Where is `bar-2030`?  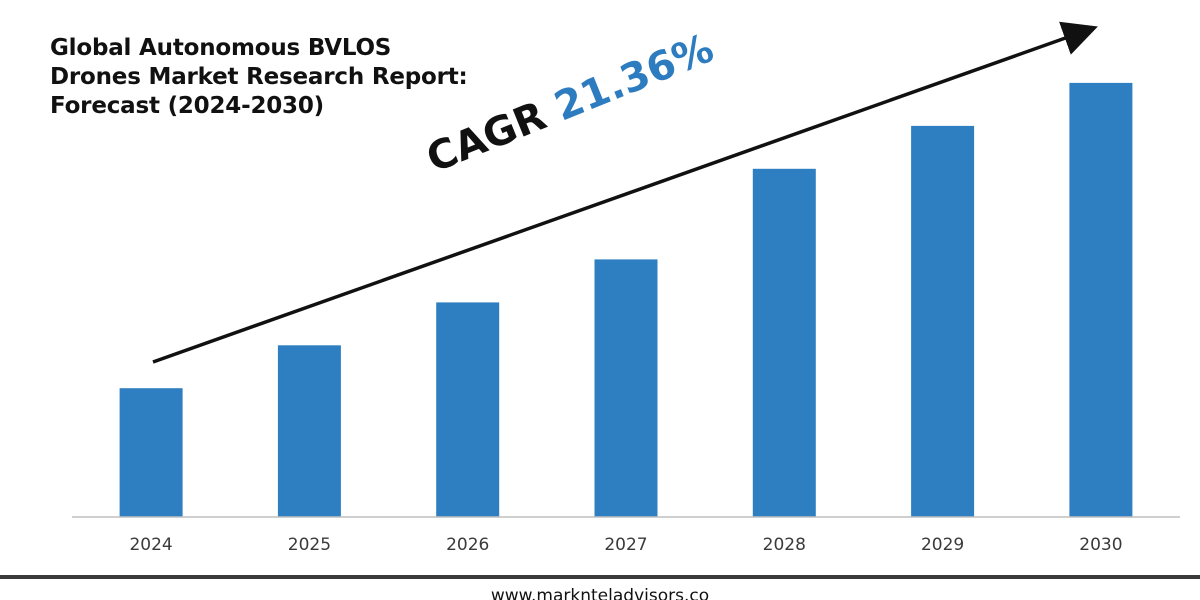 bar-2030 is located at coordinates (1101, 300).